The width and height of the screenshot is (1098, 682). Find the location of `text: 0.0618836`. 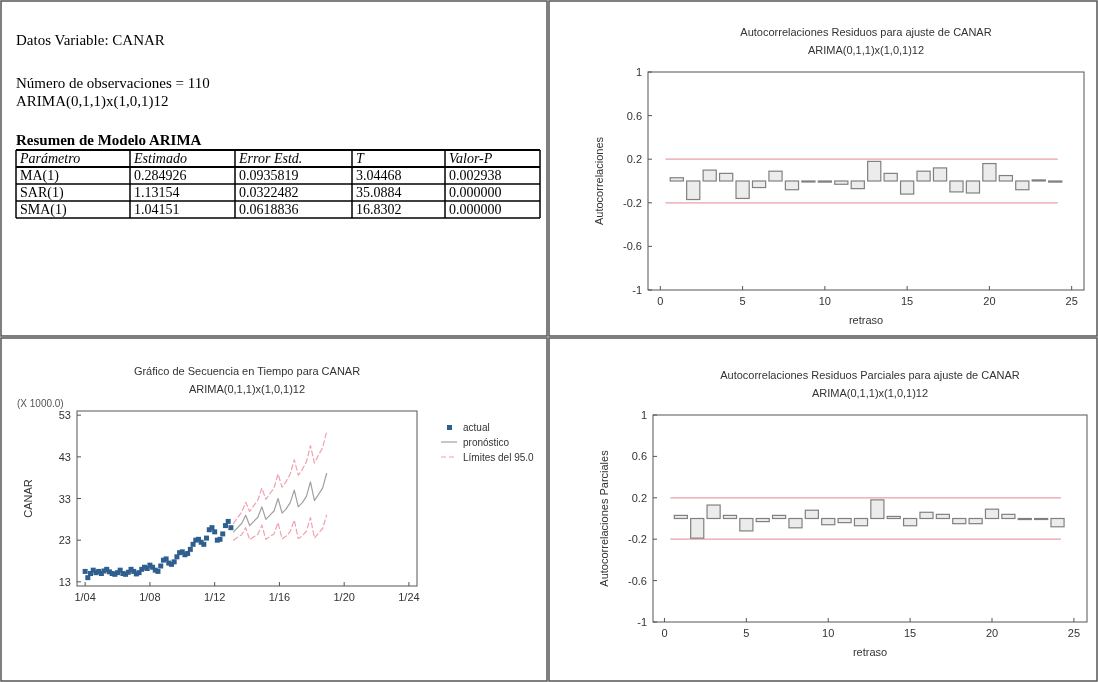

text: 0.0618836 is located at coordinates (269, 209).